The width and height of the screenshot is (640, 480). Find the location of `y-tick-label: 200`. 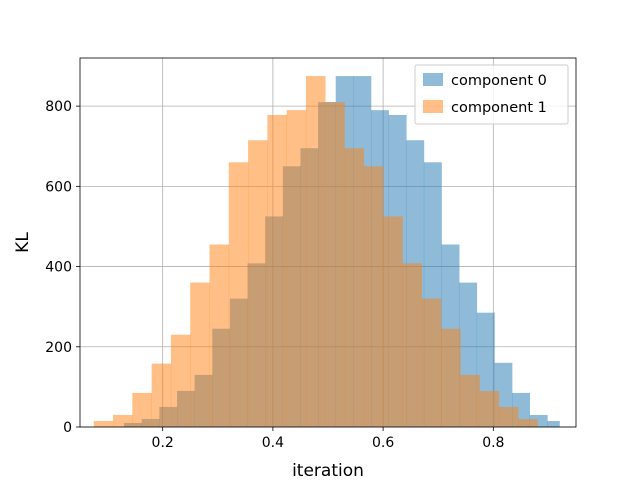

y-tick-label: 200 is located at coordinates (58, 348).